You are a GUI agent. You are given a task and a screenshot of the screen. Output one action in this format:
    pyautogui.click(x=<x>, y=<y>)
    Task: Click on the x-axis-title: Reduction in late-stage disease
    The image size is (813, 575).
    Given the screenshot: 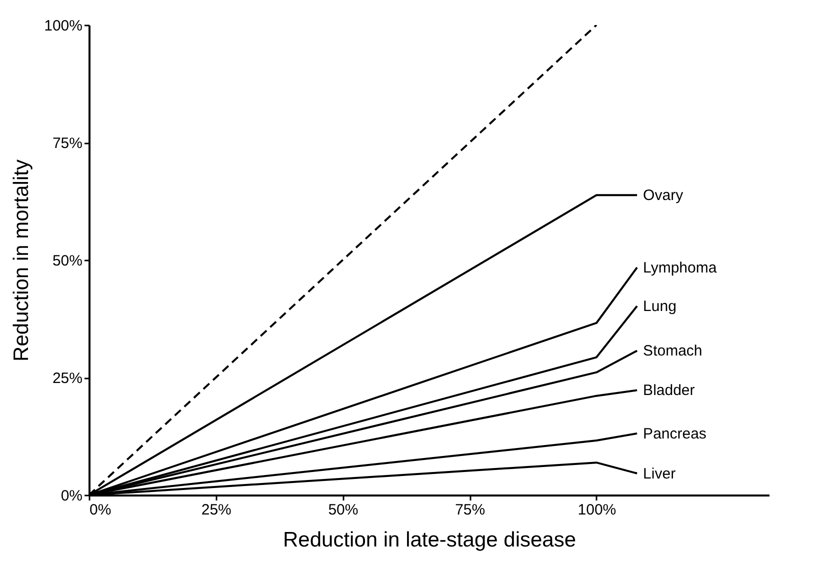 What is the action you would take?
    pyautogui.click(x=429, y=540)
    